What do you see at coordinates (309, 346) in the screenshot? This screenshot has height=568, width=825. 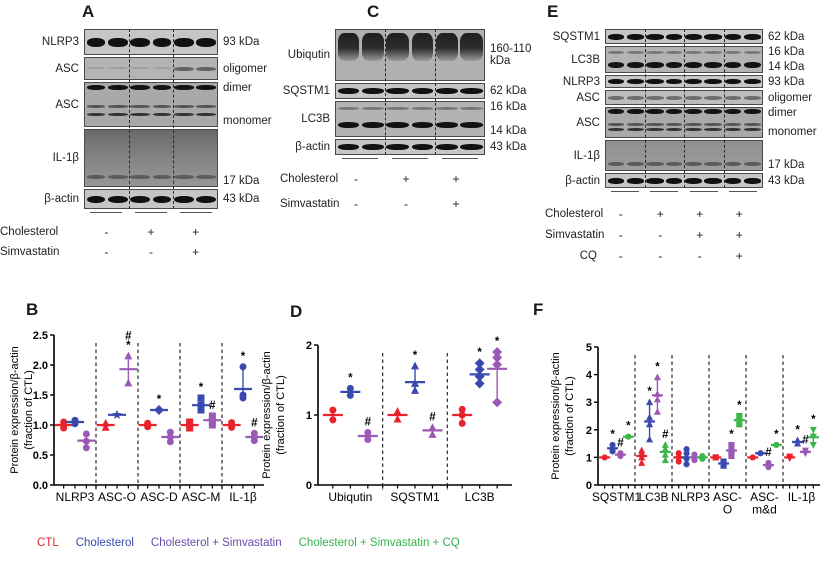 I see `y-tick-label: 2` at bounding box center [309, 346].